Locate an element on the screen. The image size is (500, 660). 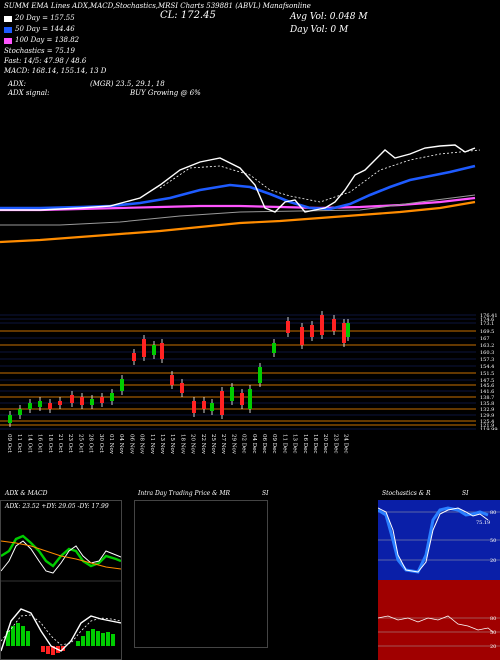
date-label: 16 Oct is located at coordinates (40, 443).